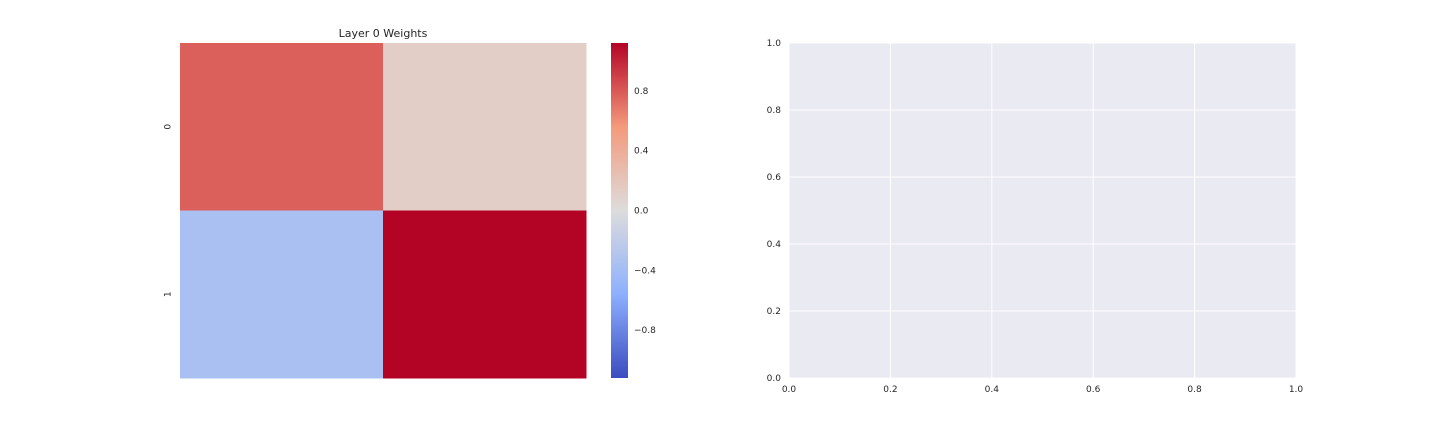 The image size is (1440, 432). I want to click on x-tick-label: 0.8, so click(1194, 390).